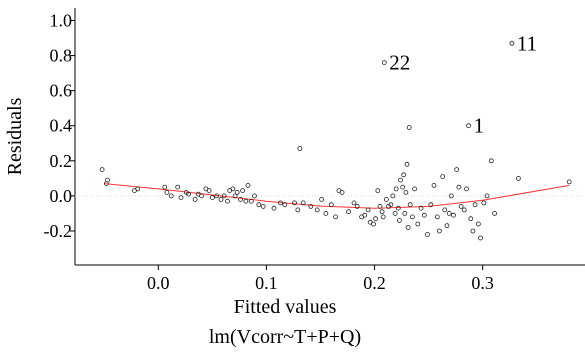 The height and width of the screenshot is (352, 585). Describe the element at coordinates (61, 161) in the screenshot. I see `y-tick-label: 0.2` at that location.